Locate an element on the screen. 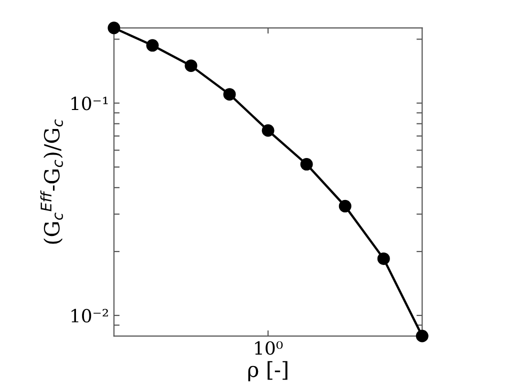  y-tick-label: 10⁻¹ is located at coordinates (90, 103).